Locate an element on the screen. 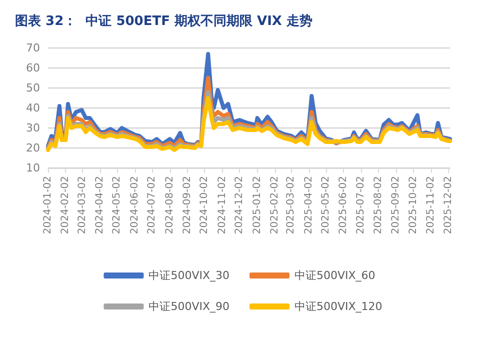 The image size is (486, 341). x-tick-label: 2025-09-02 is located at coordinates (396, 205).